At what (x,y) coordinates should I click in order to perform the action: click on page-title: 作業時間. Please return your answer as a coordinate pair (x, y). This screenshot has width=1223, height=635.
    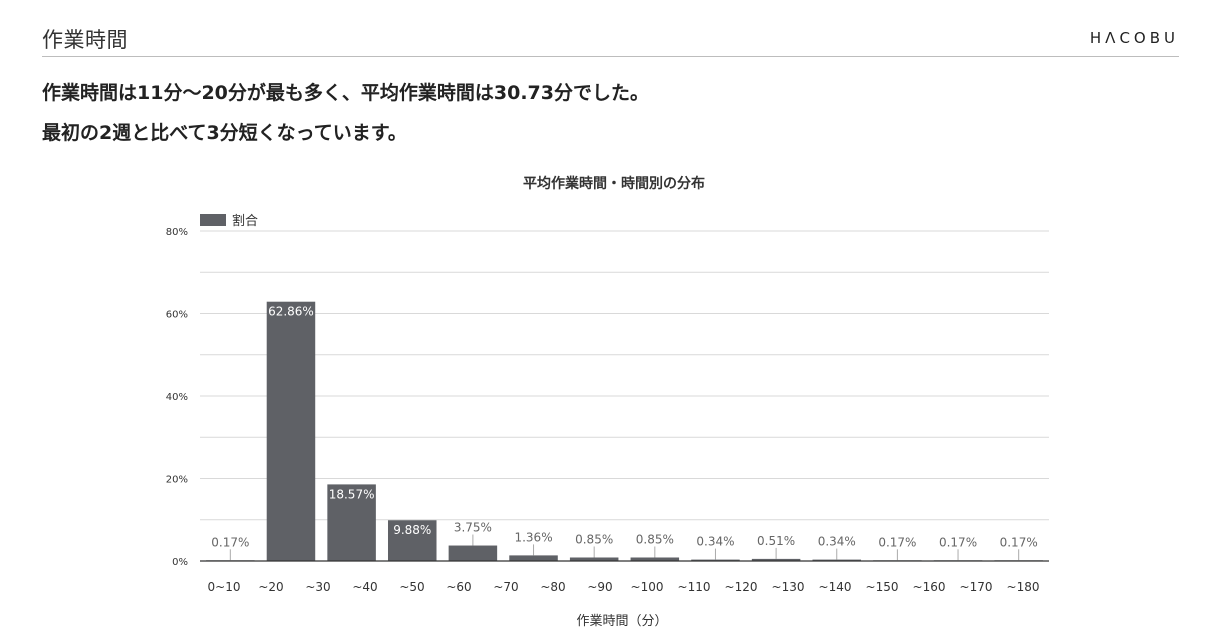
    Looking at the image, I should click on (85, 40).